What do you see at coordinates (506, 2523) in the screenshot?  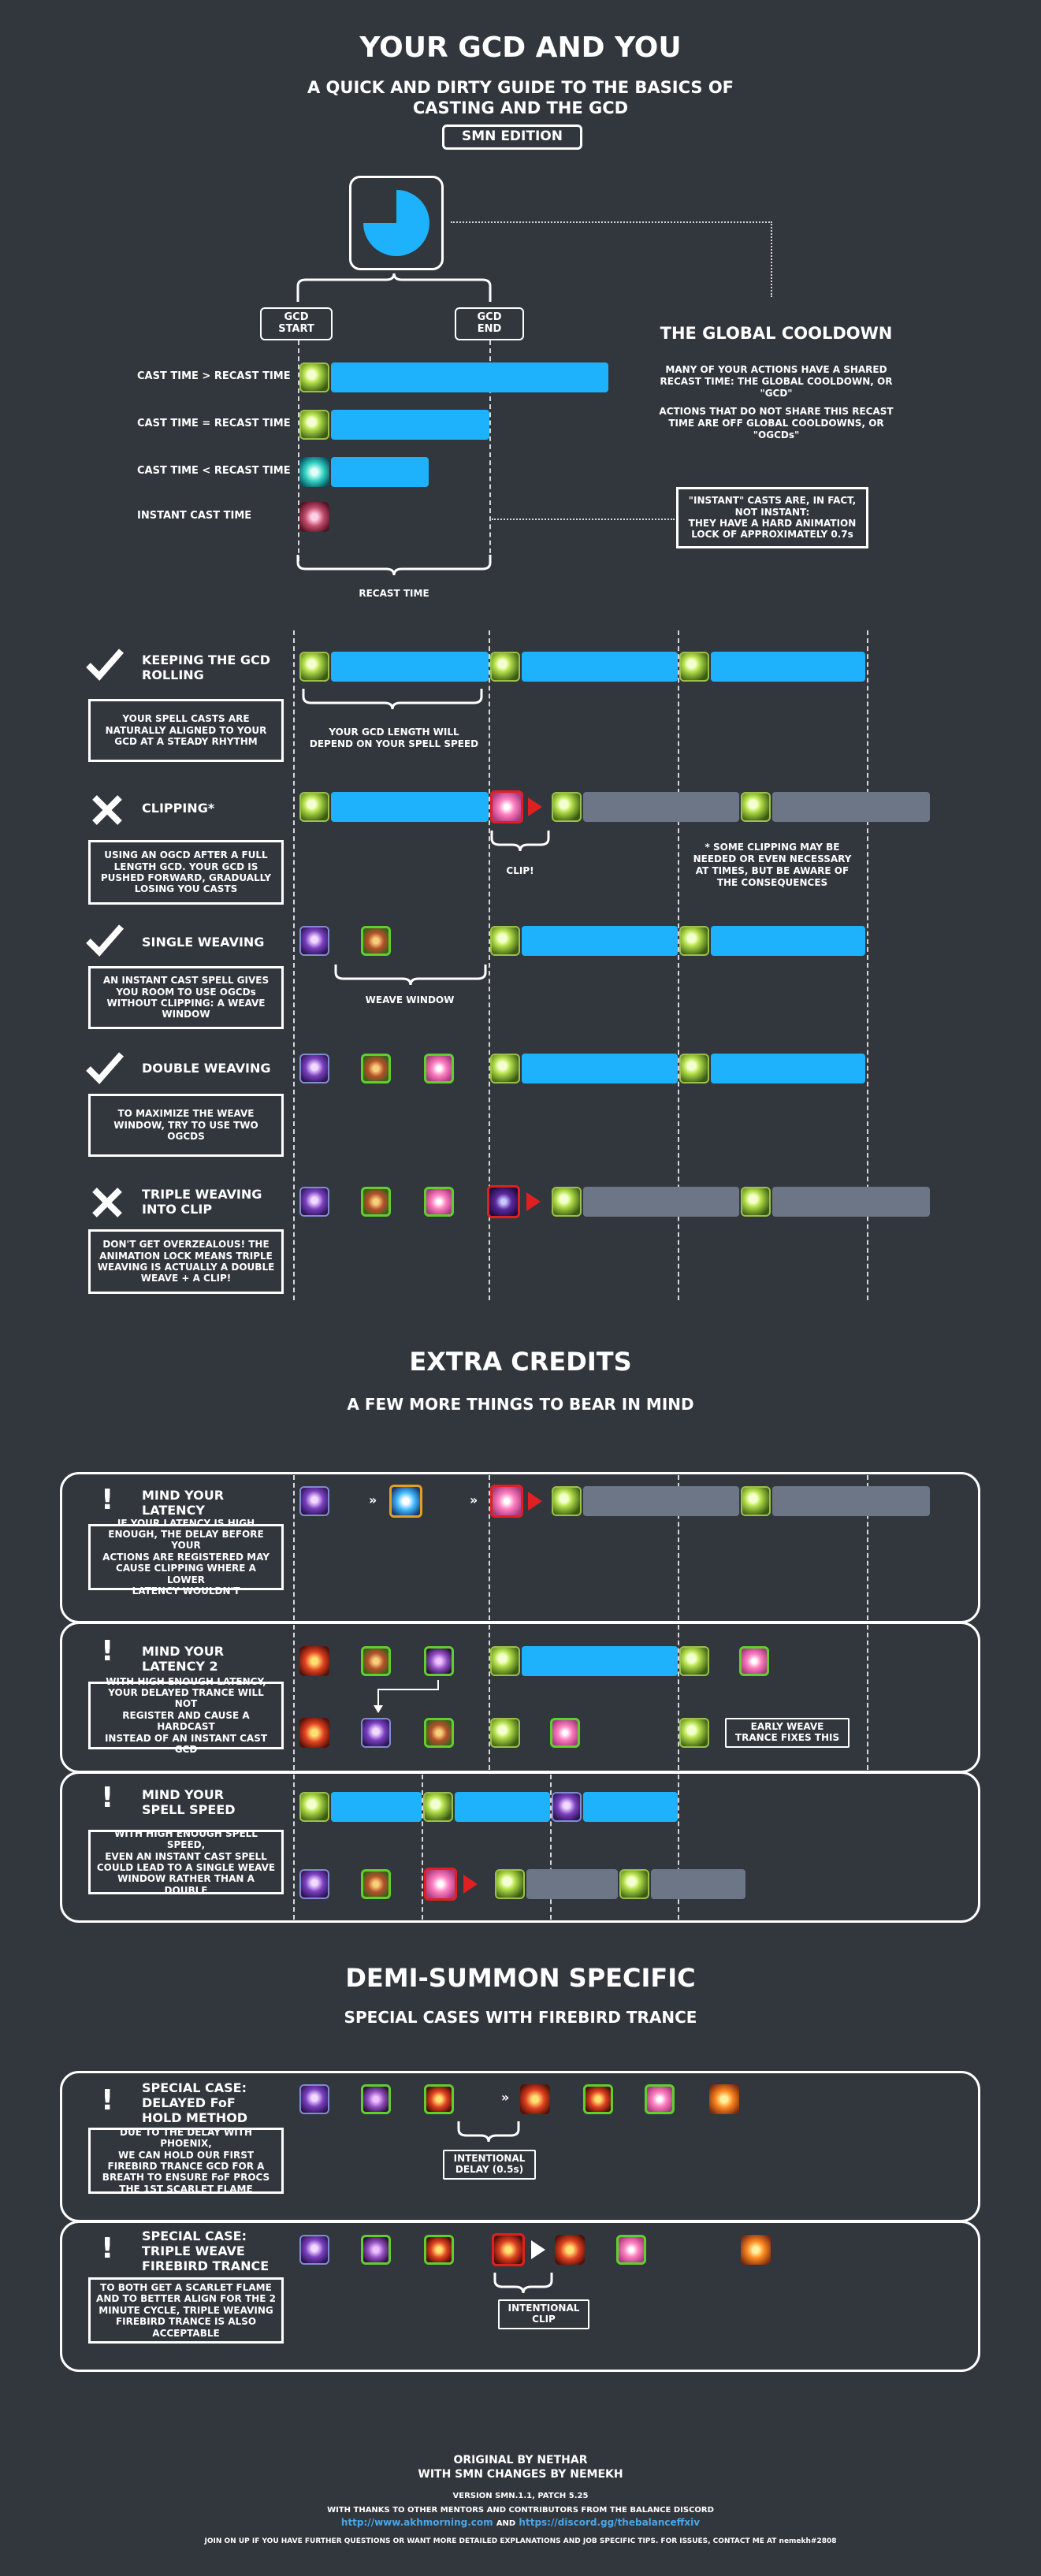 I see `links-and: AND` at bounding box center [506, 2523].